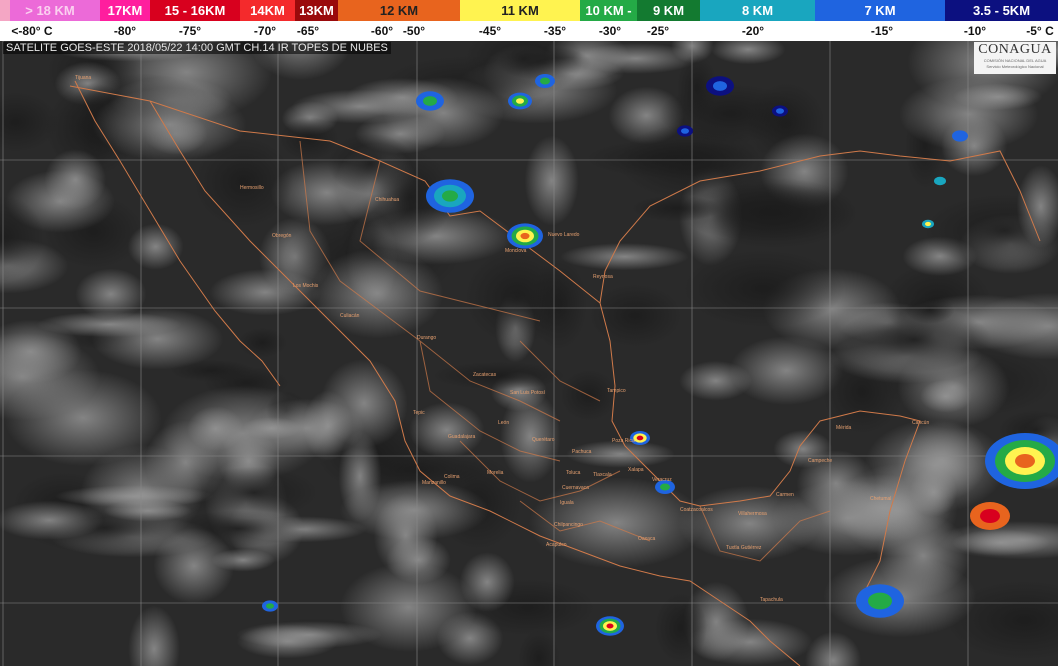 Image resolution: width=1058 pixels, height=666 pixels. I want to click on legend-segment: 8 KM, so click(757, 10).